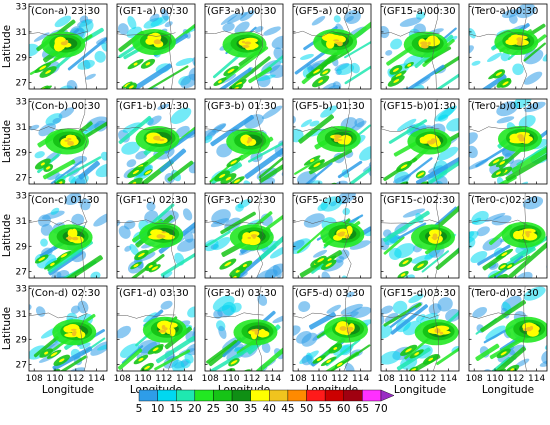  I want to click on y-tick-label: 29, so click(22, 340).